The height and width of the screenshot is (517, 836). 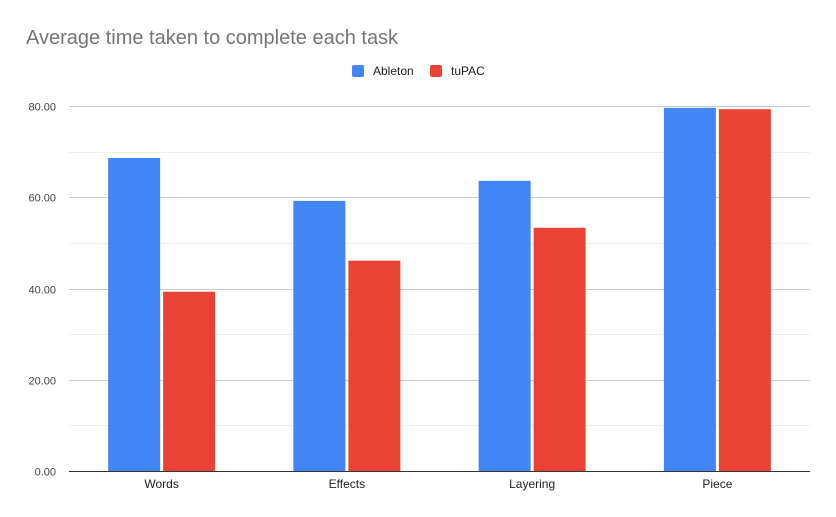 I want to click on y-tick-label: 20.00, so click(x=42, y=382).